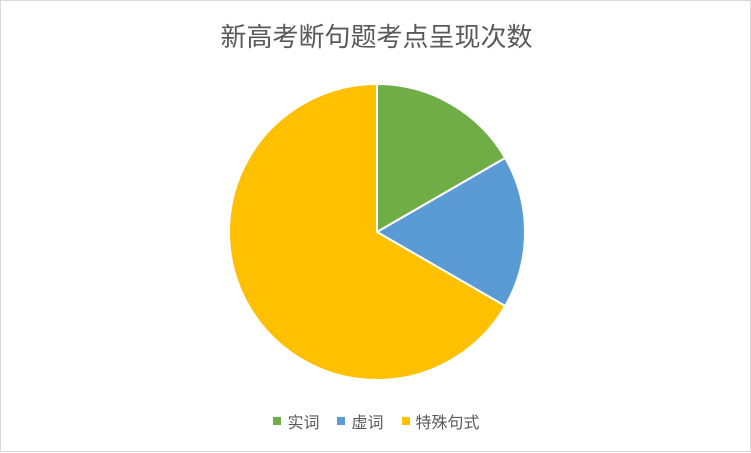  I want to click on legend-item: 实词, so click(296, 421).